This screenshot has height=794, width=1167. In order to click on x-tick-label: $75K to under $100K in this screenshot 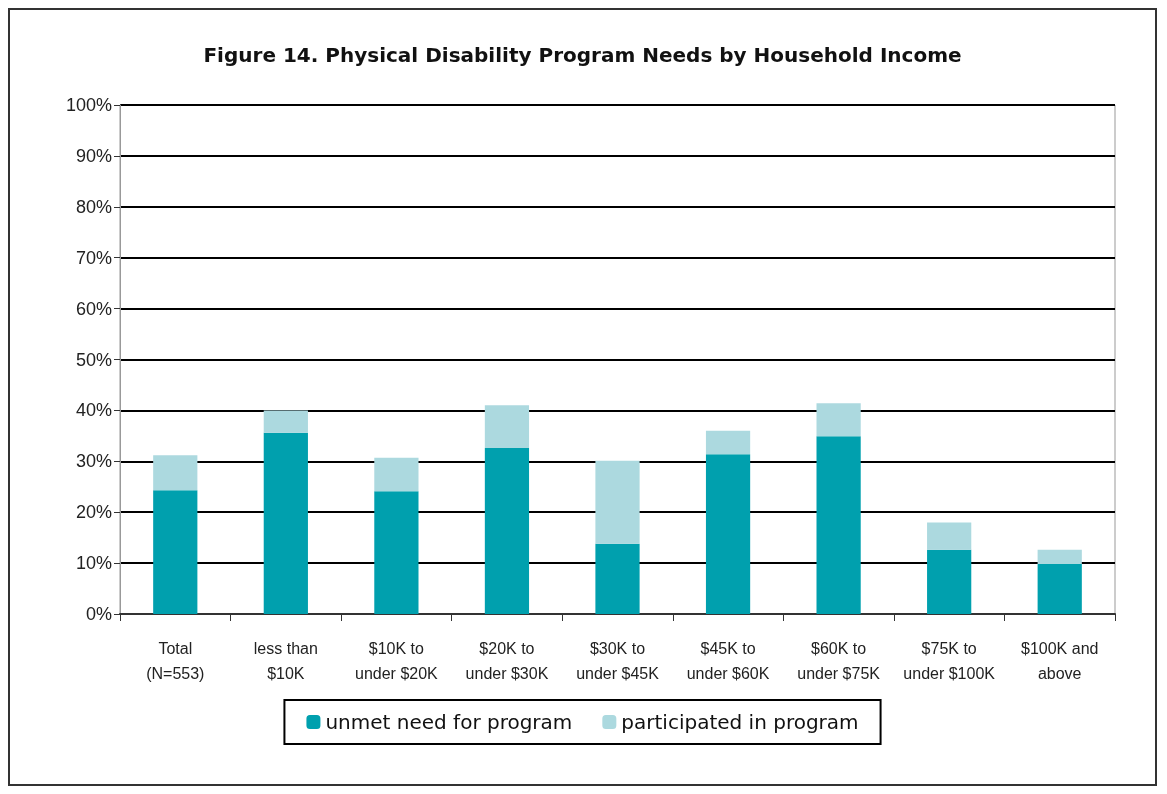, I will do `click(949, 661)`.